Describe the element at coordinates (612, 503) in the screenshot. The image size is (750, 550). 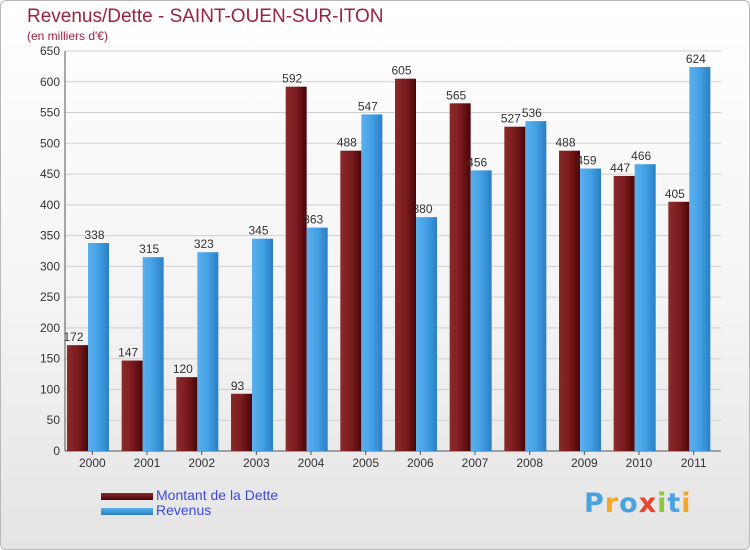
I see `logo-letter: r` at that location.